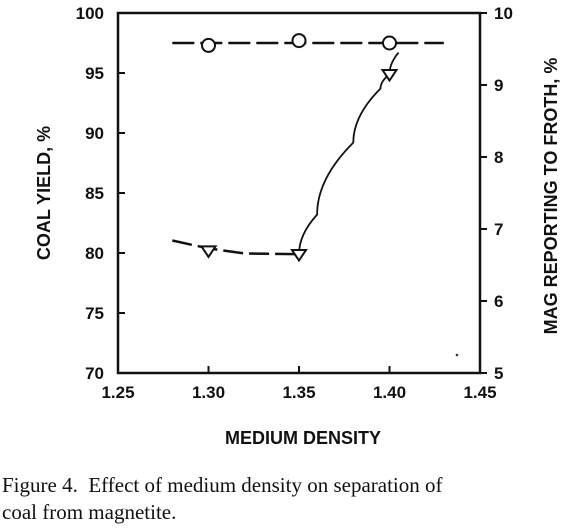 This screenshot has width=568, height=531. I want to click on left-tick-label: 80, so click(94, 253).